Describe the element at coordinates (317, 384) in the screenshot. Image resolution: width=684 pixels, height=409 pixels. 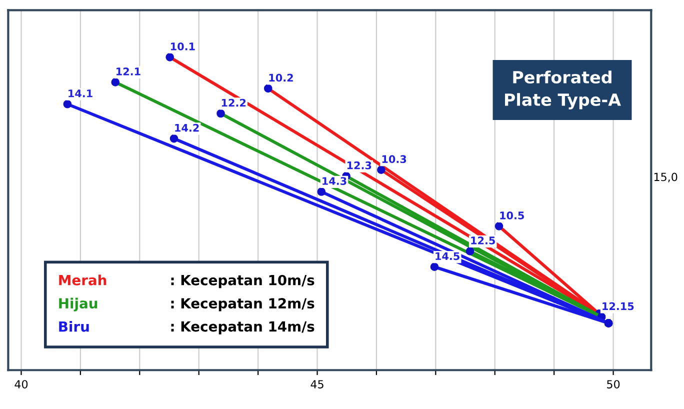
I see `x-tick-label: 45` at that location.